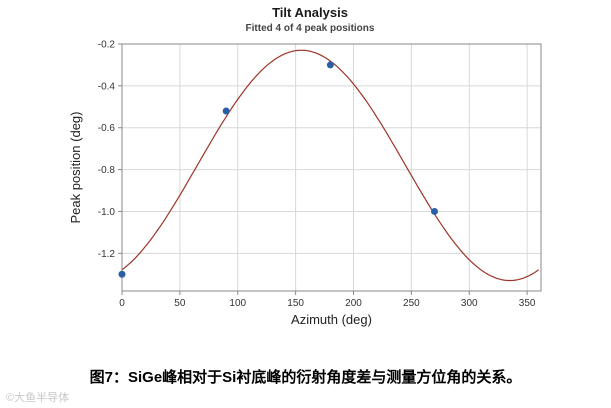  What do you see at coordinates (527, 303) in the screenshot?
I see `x-tick-label: 350` at bounding box center [527, 303].